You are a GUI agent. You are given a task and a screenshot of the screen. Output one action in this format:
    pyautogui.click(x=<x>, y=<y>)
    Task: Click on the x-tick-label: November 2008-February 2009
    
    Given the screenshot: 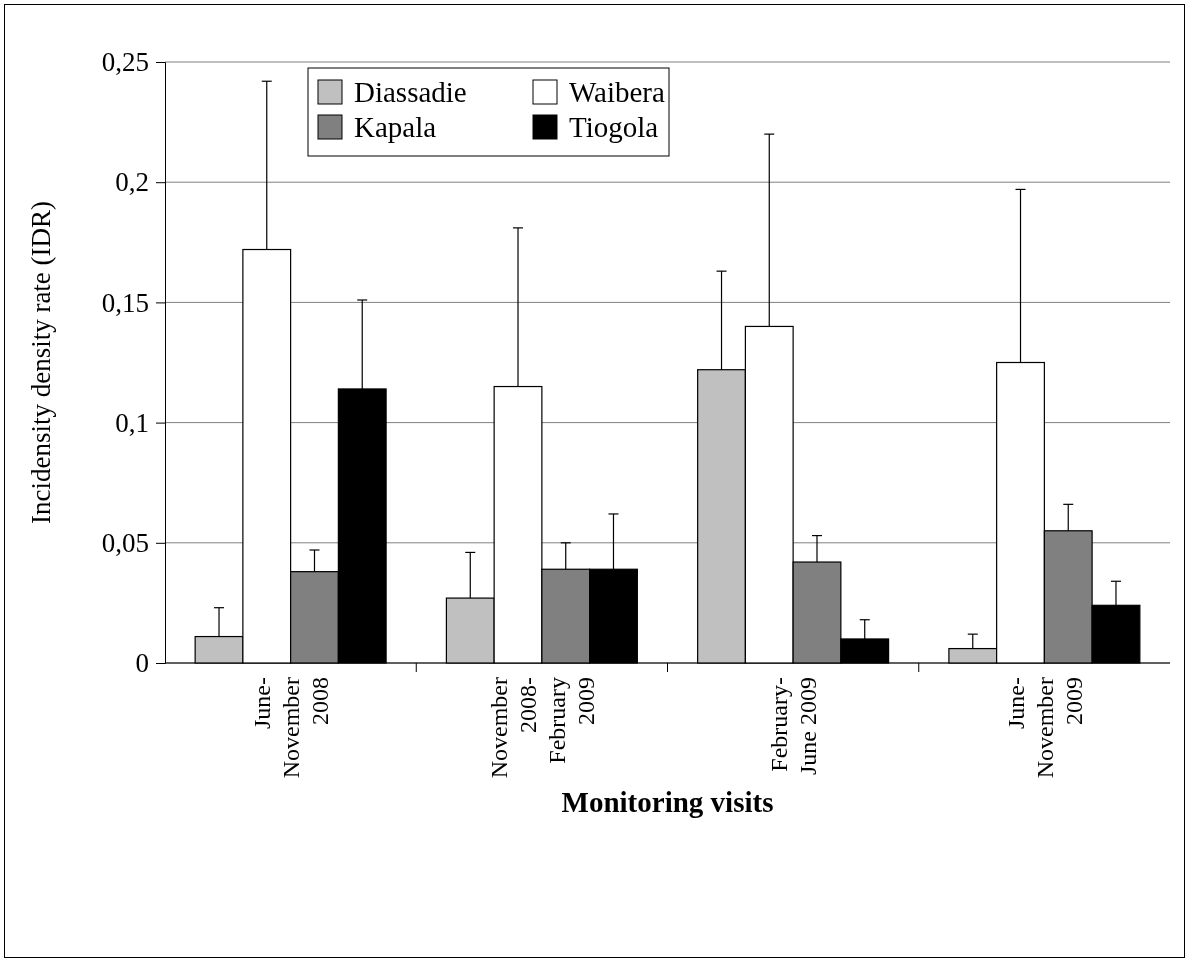 What is the action you would take?
    pyautogui.click(x=542, y=727)
    